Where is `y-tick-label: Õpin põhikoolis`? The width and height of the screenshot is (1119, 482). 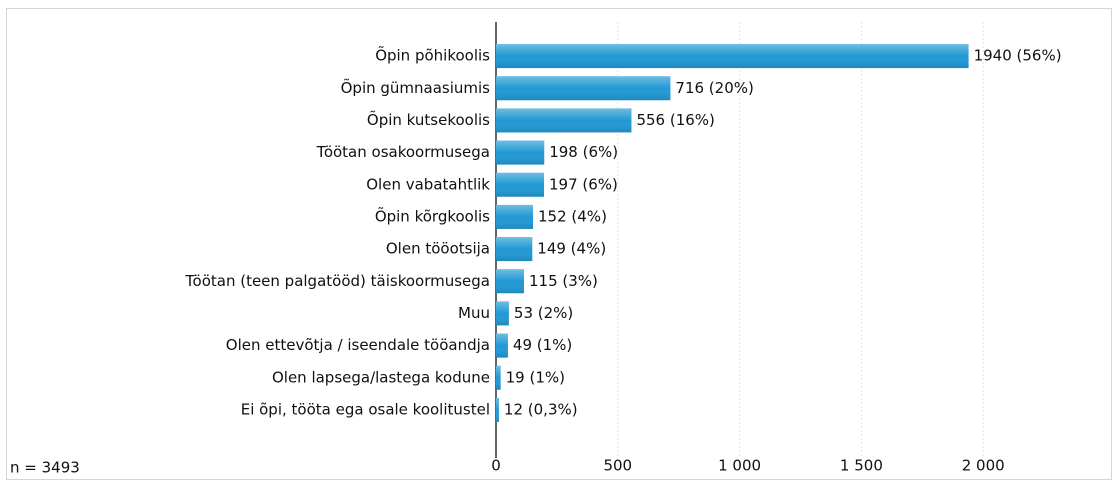 y-tick-label: Õpin põhikoolis is located at coordinates (432, 55).